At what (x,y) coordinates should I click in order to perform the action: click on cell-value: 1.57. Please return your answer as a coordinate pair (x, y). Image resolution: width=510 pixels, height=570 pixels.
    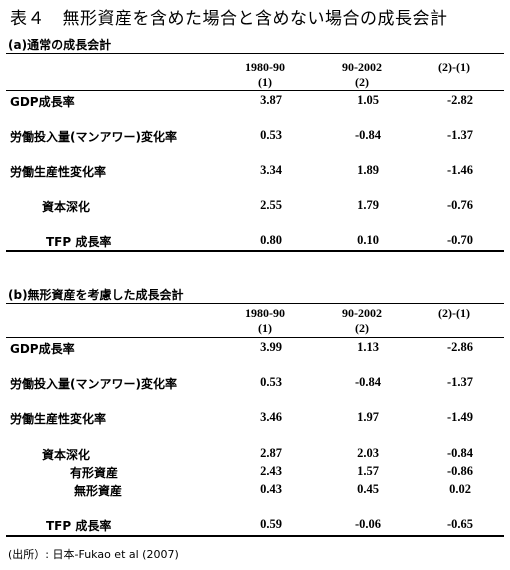
    Looking at the image, I should click on (368, 471).